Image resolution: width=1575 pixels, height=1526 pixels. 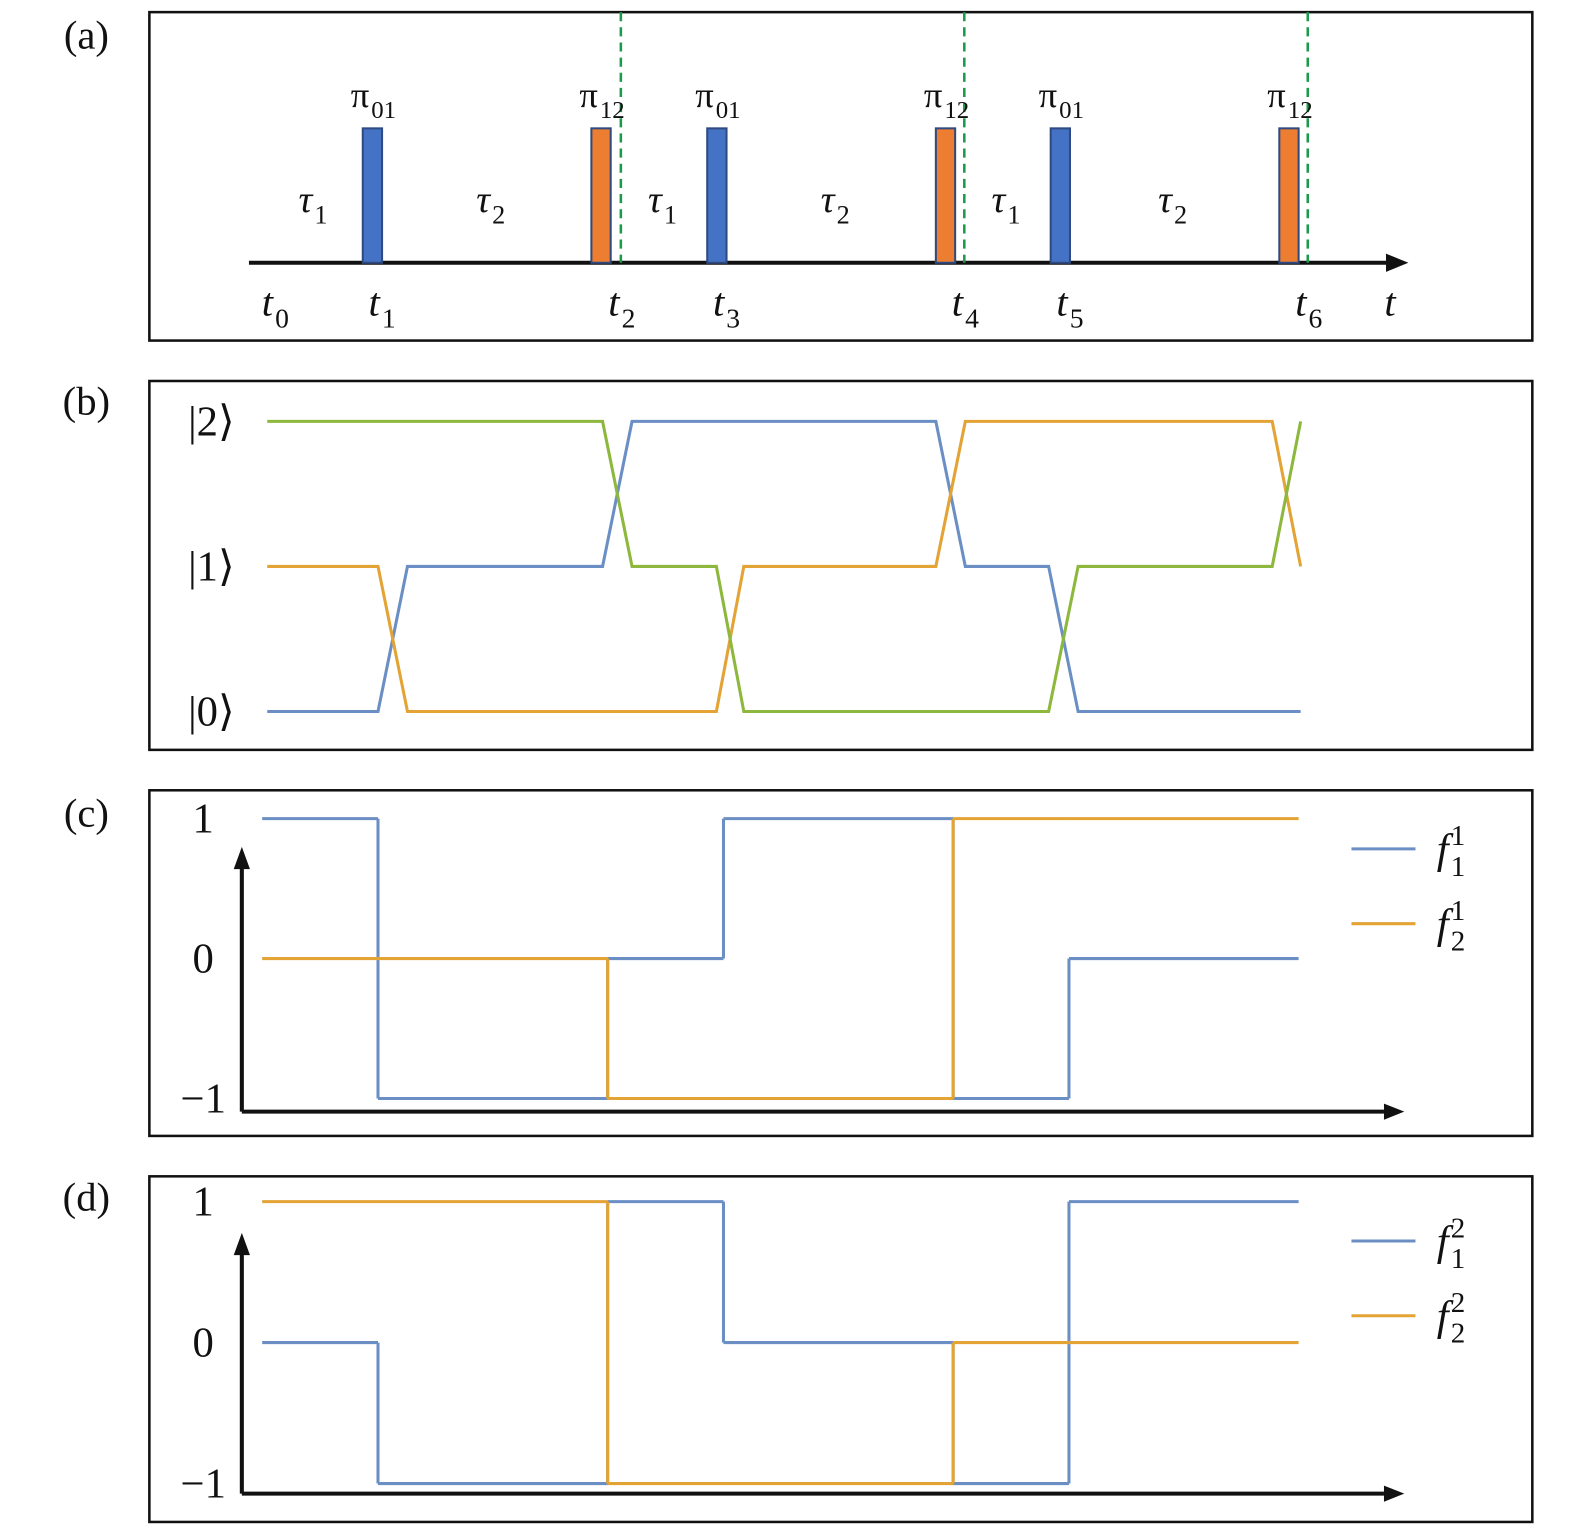 What do you see at coordinates (972, 318) in the screenshot?
I see `time-label-sub: 4` at bounding box center [972, 318].